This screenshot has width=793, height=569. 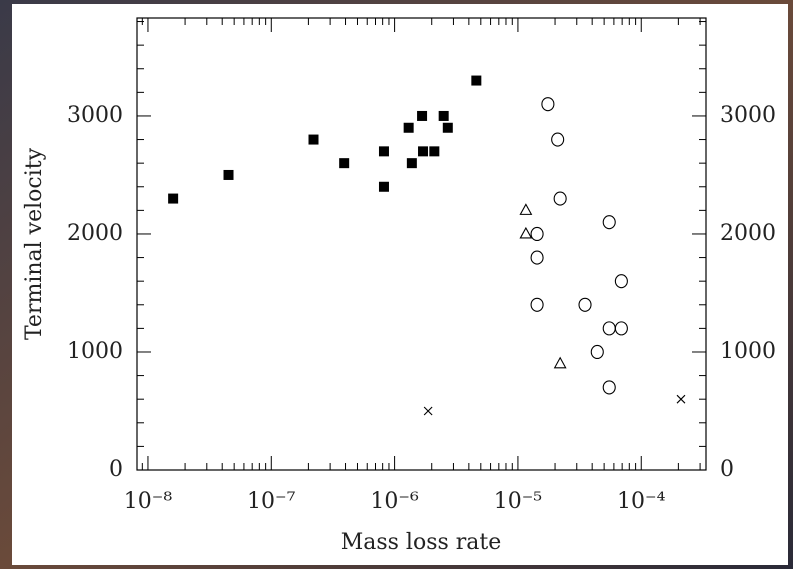 I want to click on x-tick-label: 10⁻⁸, so click(x=148, y=501).